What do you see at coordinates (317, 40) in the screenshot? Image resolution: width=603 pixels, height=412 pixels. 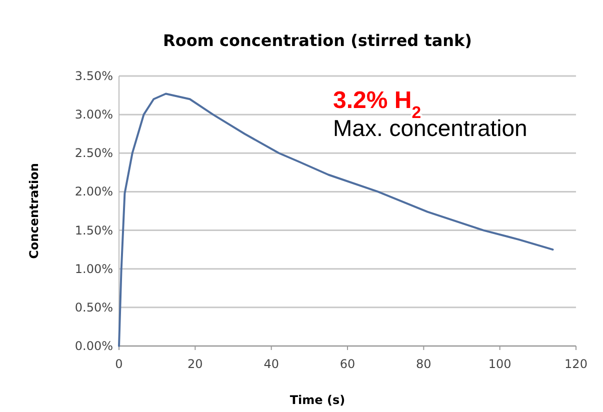 I see `chart-title: Room concentration (stirred tank)` at bounding box center [317, 40].